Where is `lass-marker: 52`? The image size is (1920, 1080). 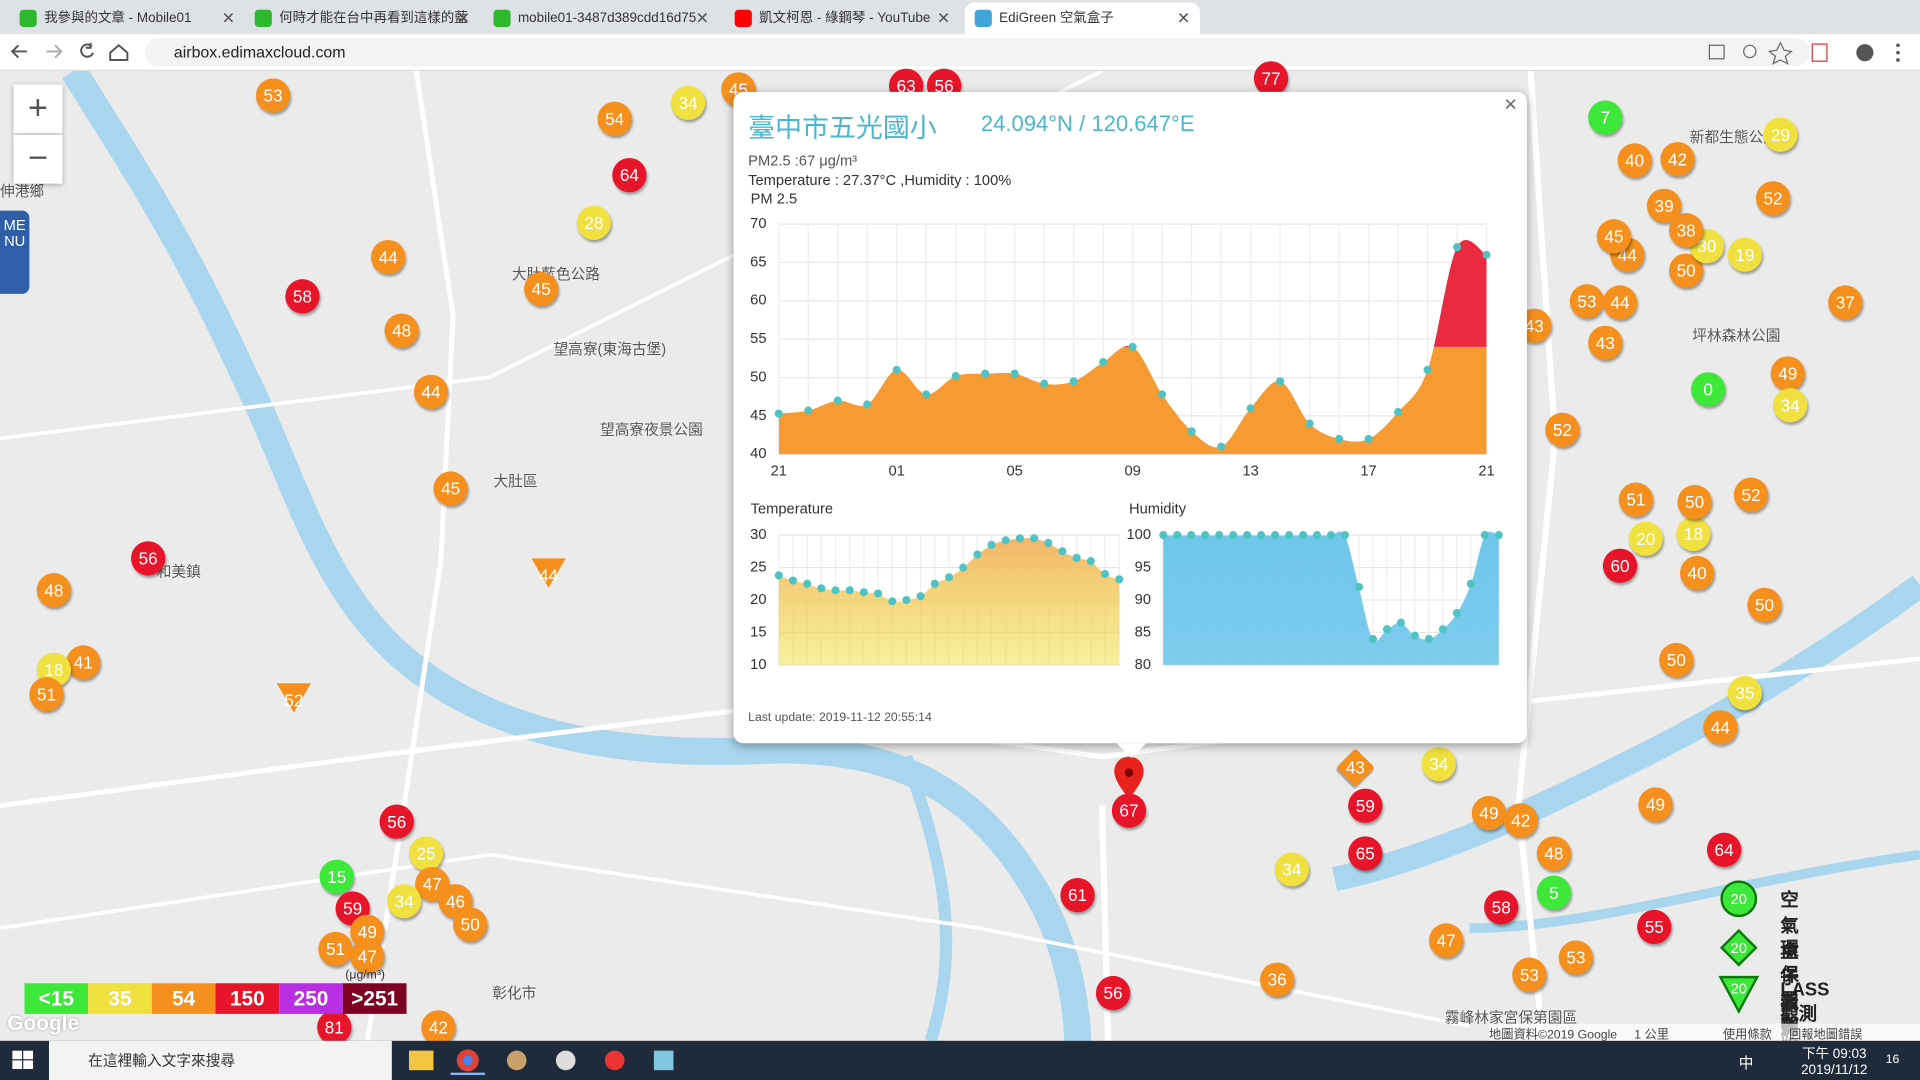 lass-marker: 52 is located at coordinates (294, 700).